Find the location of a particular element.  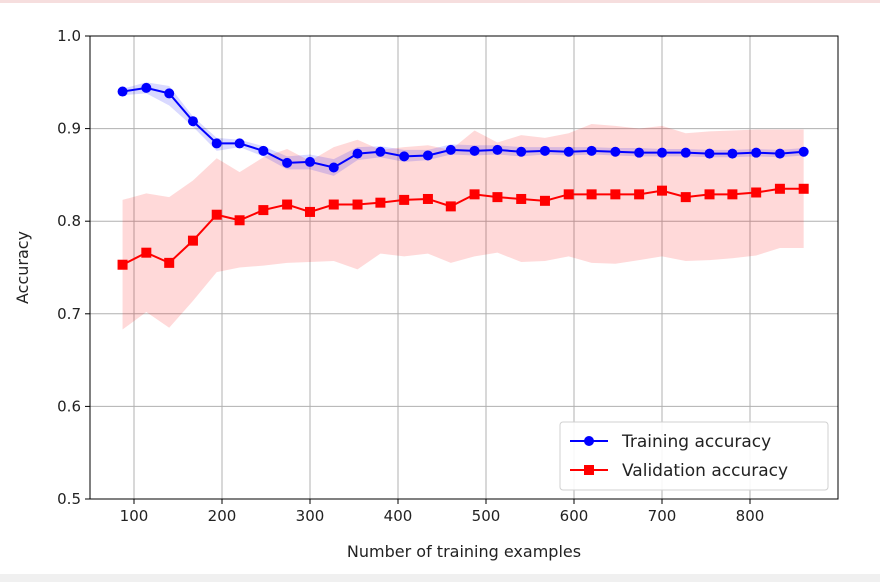

x-axis-label: Number of training examples is located at coordinates (464, 551).